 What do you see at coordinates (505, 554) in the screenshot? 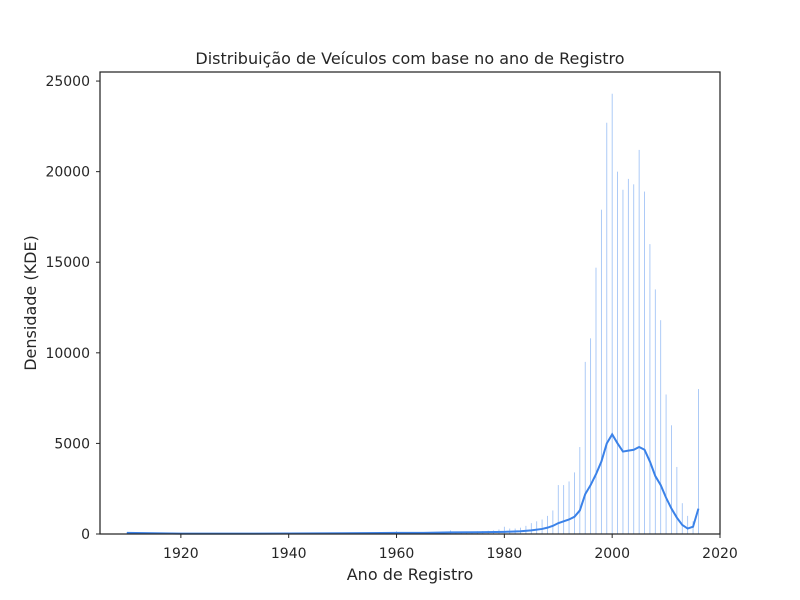
I see `x-tick-label: 1980` at bounding box center [505, 554].